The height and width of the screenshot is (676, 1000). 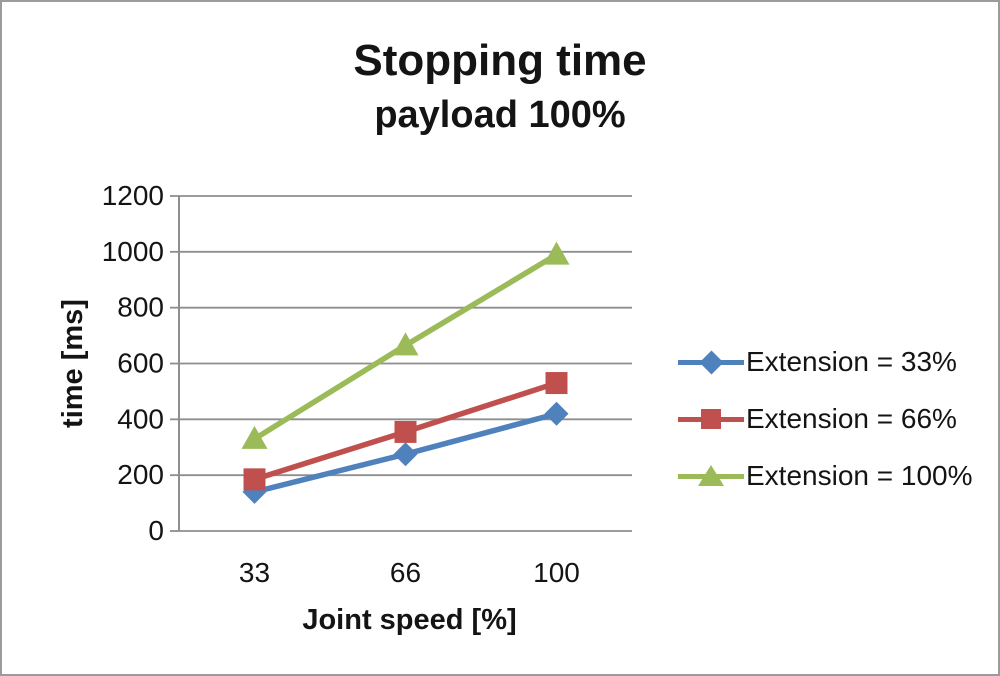 I want to click on square-marker-icon, so click(x=711, y=419).